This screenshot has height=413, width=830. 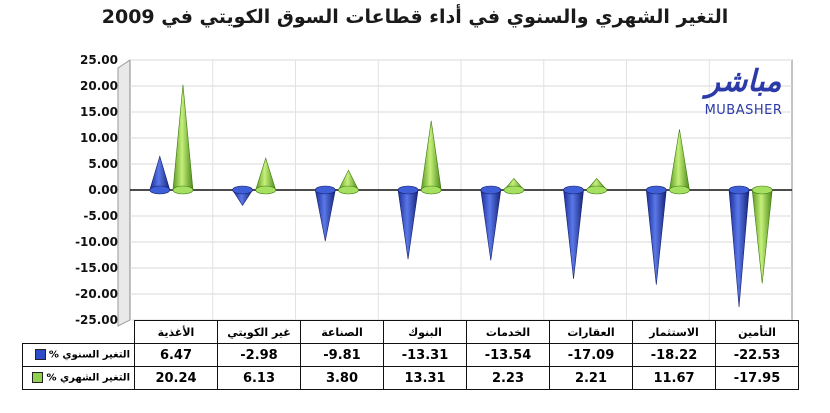 I want to click on data-value-cell: 6.47, so click(x=176, y=355).